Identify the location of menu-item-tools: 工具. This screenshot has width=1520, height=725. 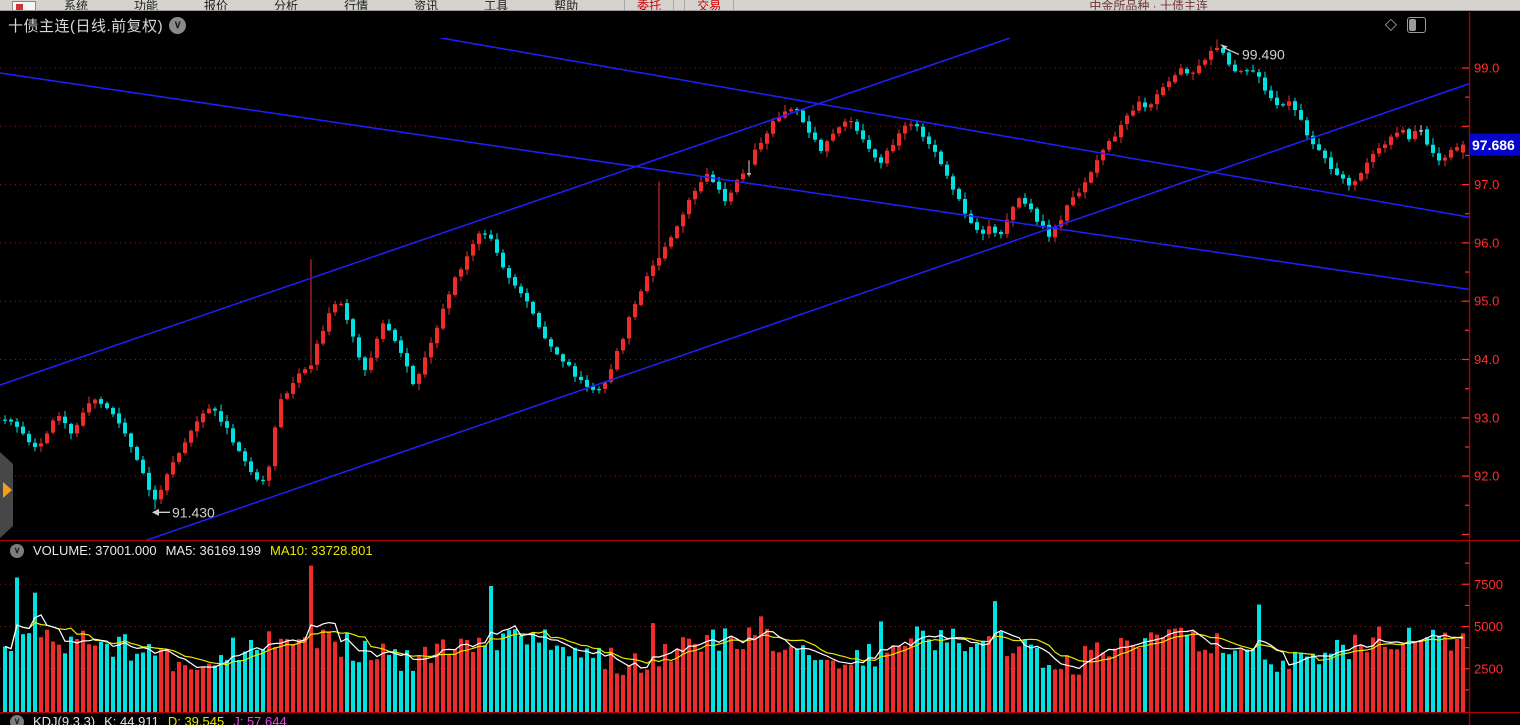
(496, 5).